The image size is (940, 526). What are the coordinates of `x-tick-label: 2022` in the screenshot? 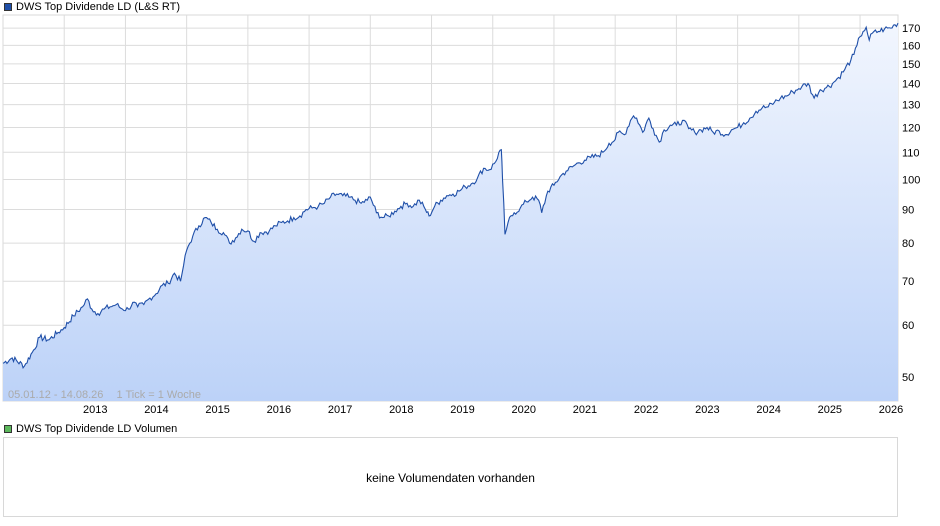 It's located at (646, 410).